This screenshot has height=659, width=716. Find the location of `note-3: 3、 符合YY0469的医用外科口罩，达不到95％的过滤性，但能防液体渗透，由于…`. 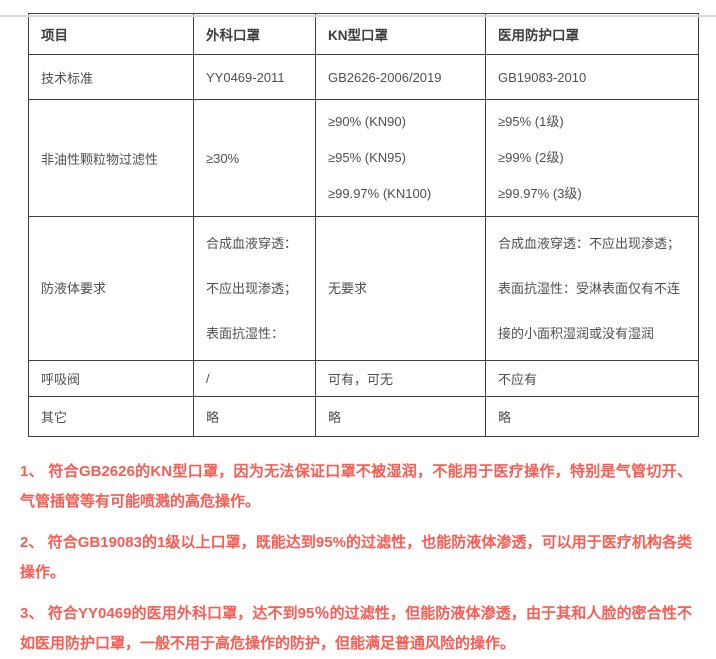

note-3: 3、 符合YY0469的医用外科口罩，达不到95％的过滤性，但能防液体渗透，由于… is located at coordinates (356, 628).